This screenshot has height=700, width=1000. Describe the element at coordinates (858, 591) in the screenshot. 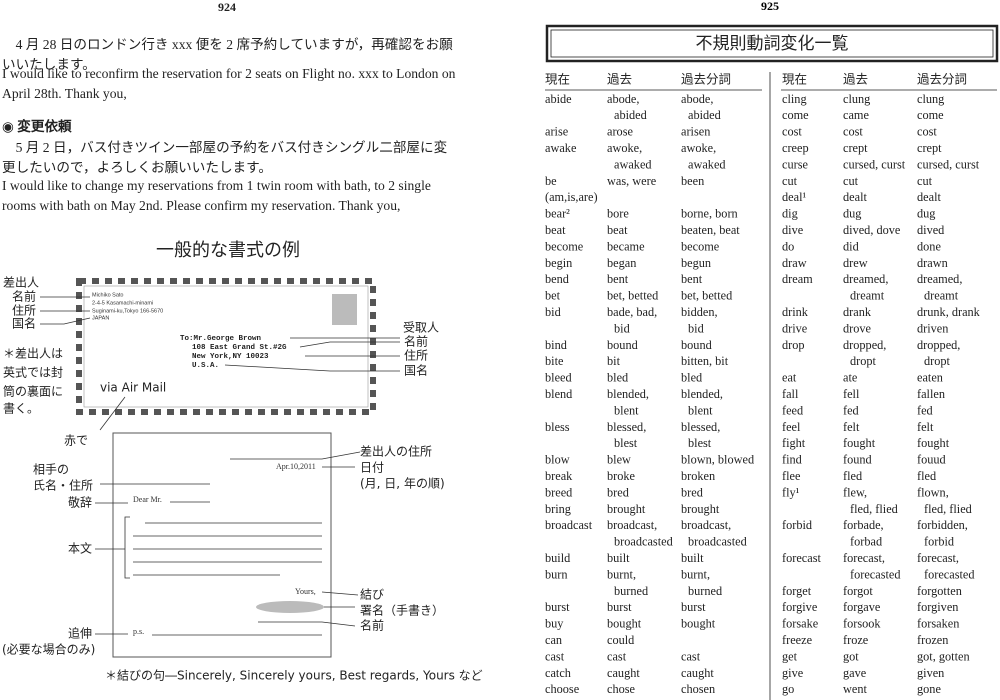

I see `verb-form: forgot` at that location.